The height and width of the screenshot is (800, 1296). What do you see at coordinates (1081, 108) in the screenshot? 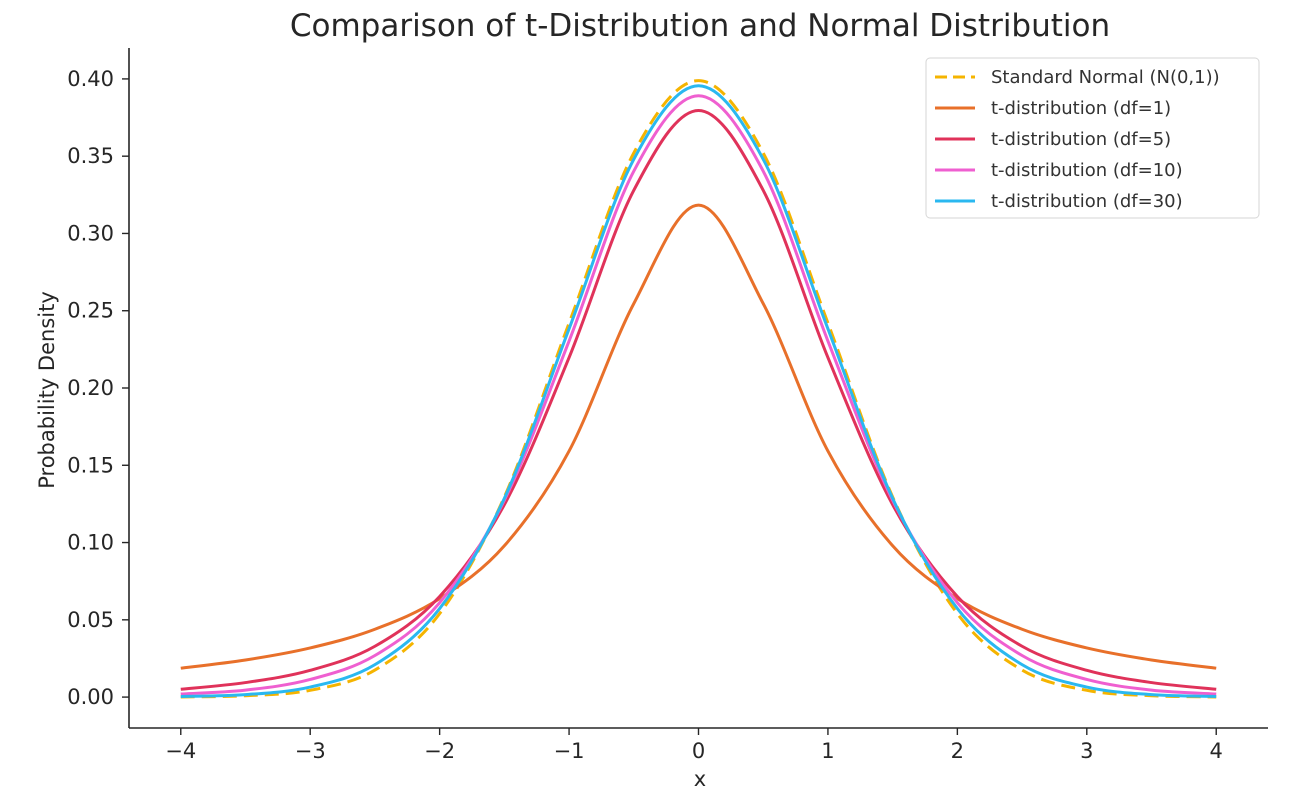
I see `legend-label: t-distribution (df=1)` at bounding box center [1081, 108].